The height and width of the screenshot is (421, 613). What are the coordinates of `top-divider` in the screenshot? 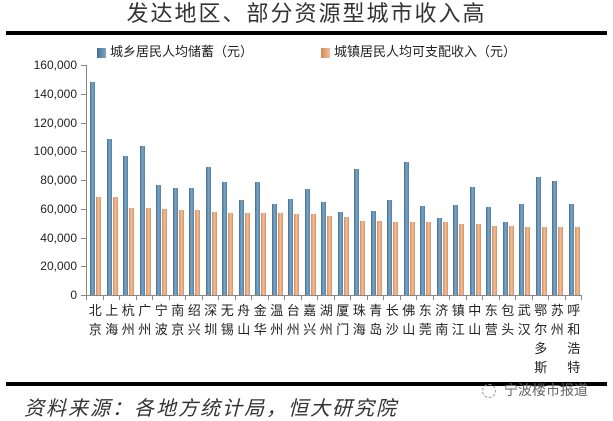 It's located at (306, 33).